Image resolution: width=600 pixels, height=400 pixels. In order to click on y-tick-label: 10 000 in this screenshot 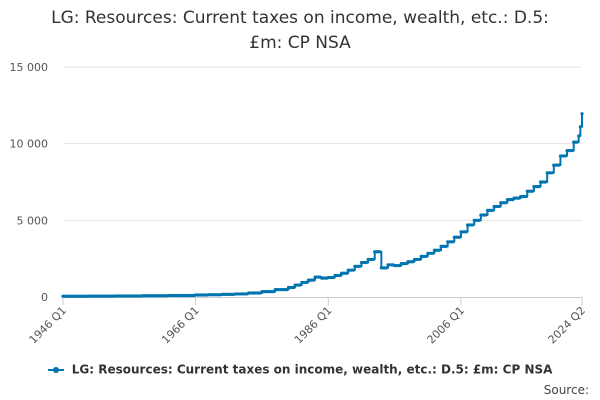, I will do `click(29, 144)`.